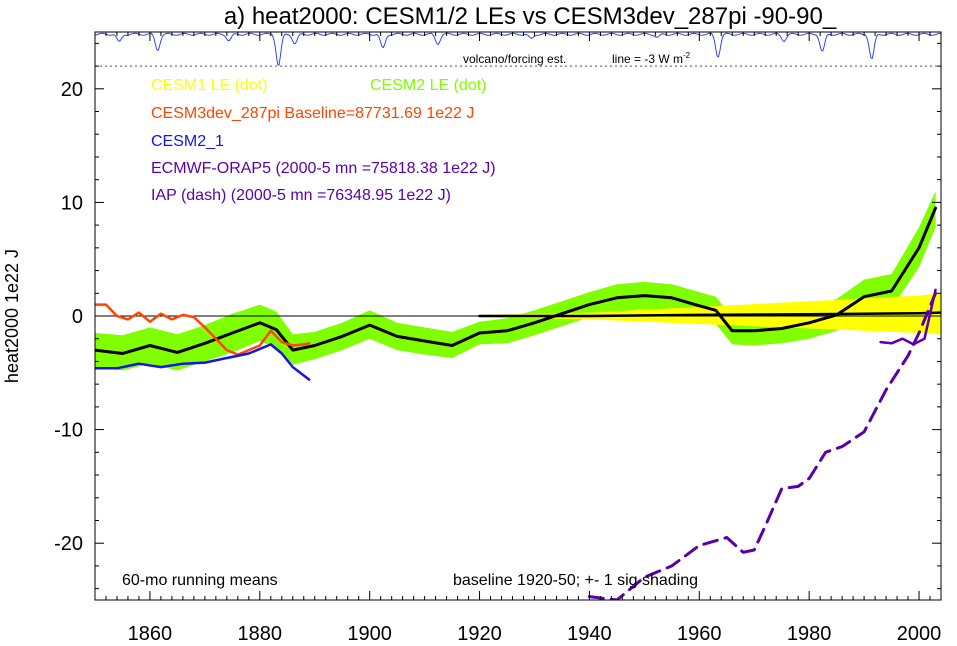  I want to click on line-ecmwf-orap5, so click(908, 317).